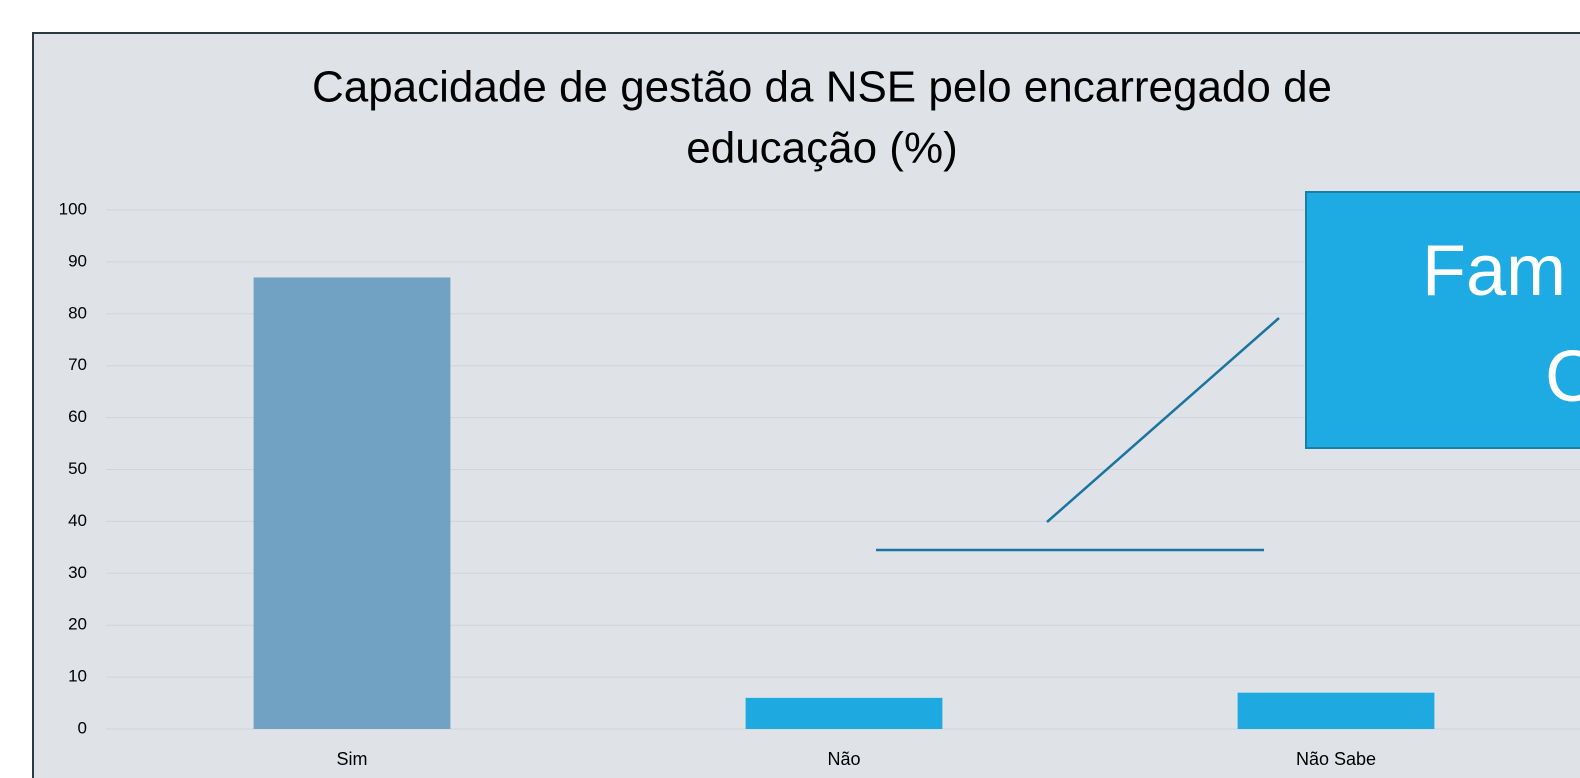 This screenshot has width=1580, height=778. What do you see at coordinates (82, 727) in the screenshot?
I see `y-tick-label: 0` at bounding box center [82, 727].